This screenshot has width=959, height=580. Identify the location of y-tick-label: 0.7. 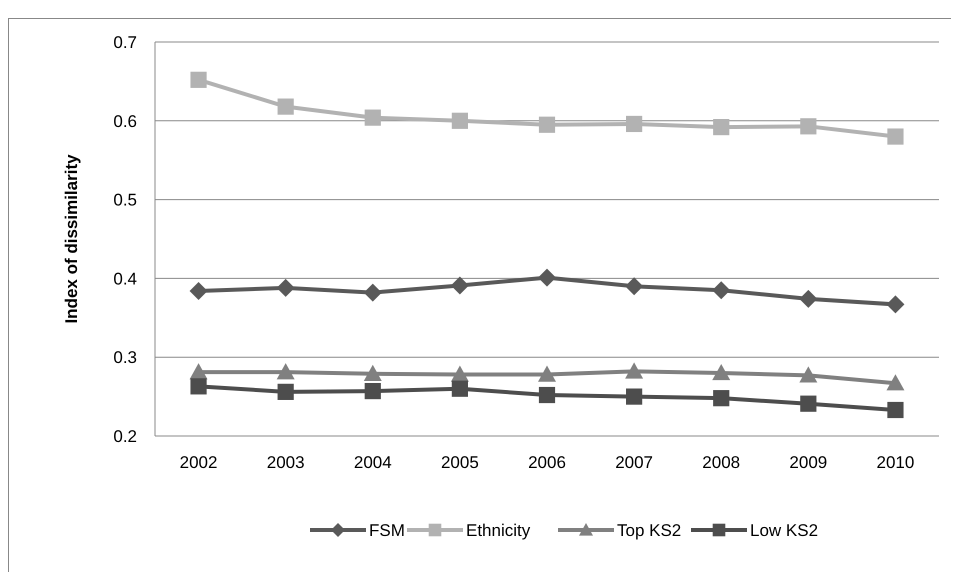
(125, 42).